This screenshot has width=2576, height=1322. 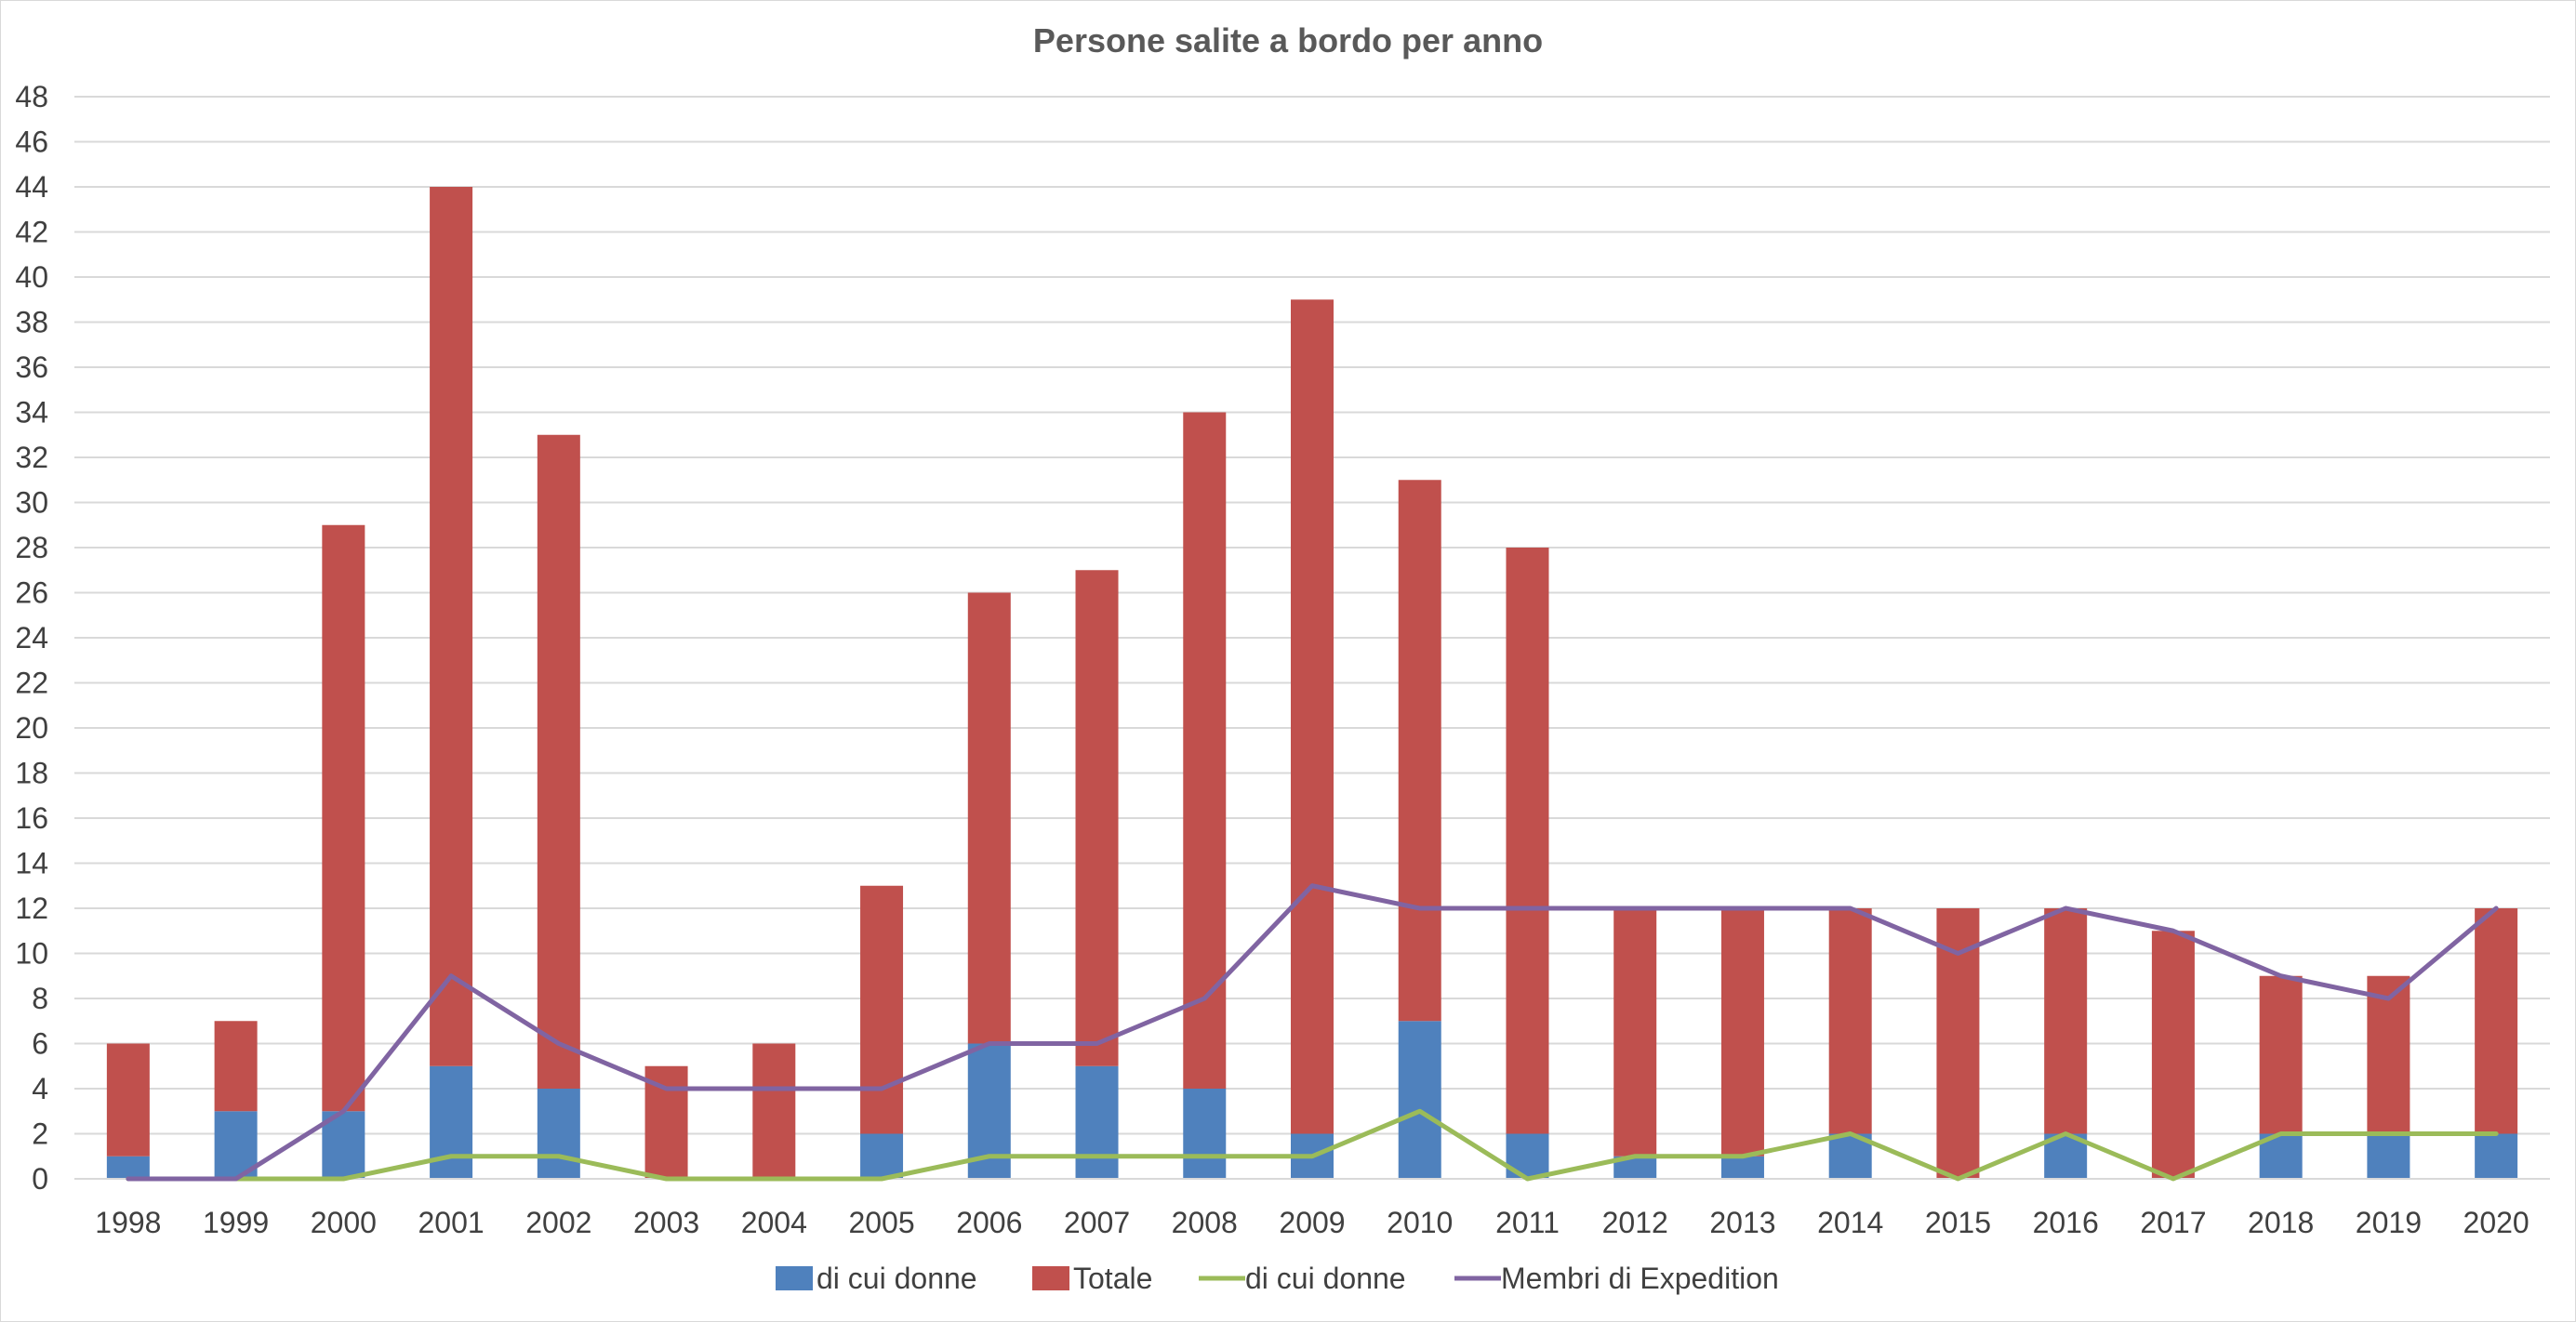 I want to click on x-tick-label: 2011, so click(x=1527, y=1222).